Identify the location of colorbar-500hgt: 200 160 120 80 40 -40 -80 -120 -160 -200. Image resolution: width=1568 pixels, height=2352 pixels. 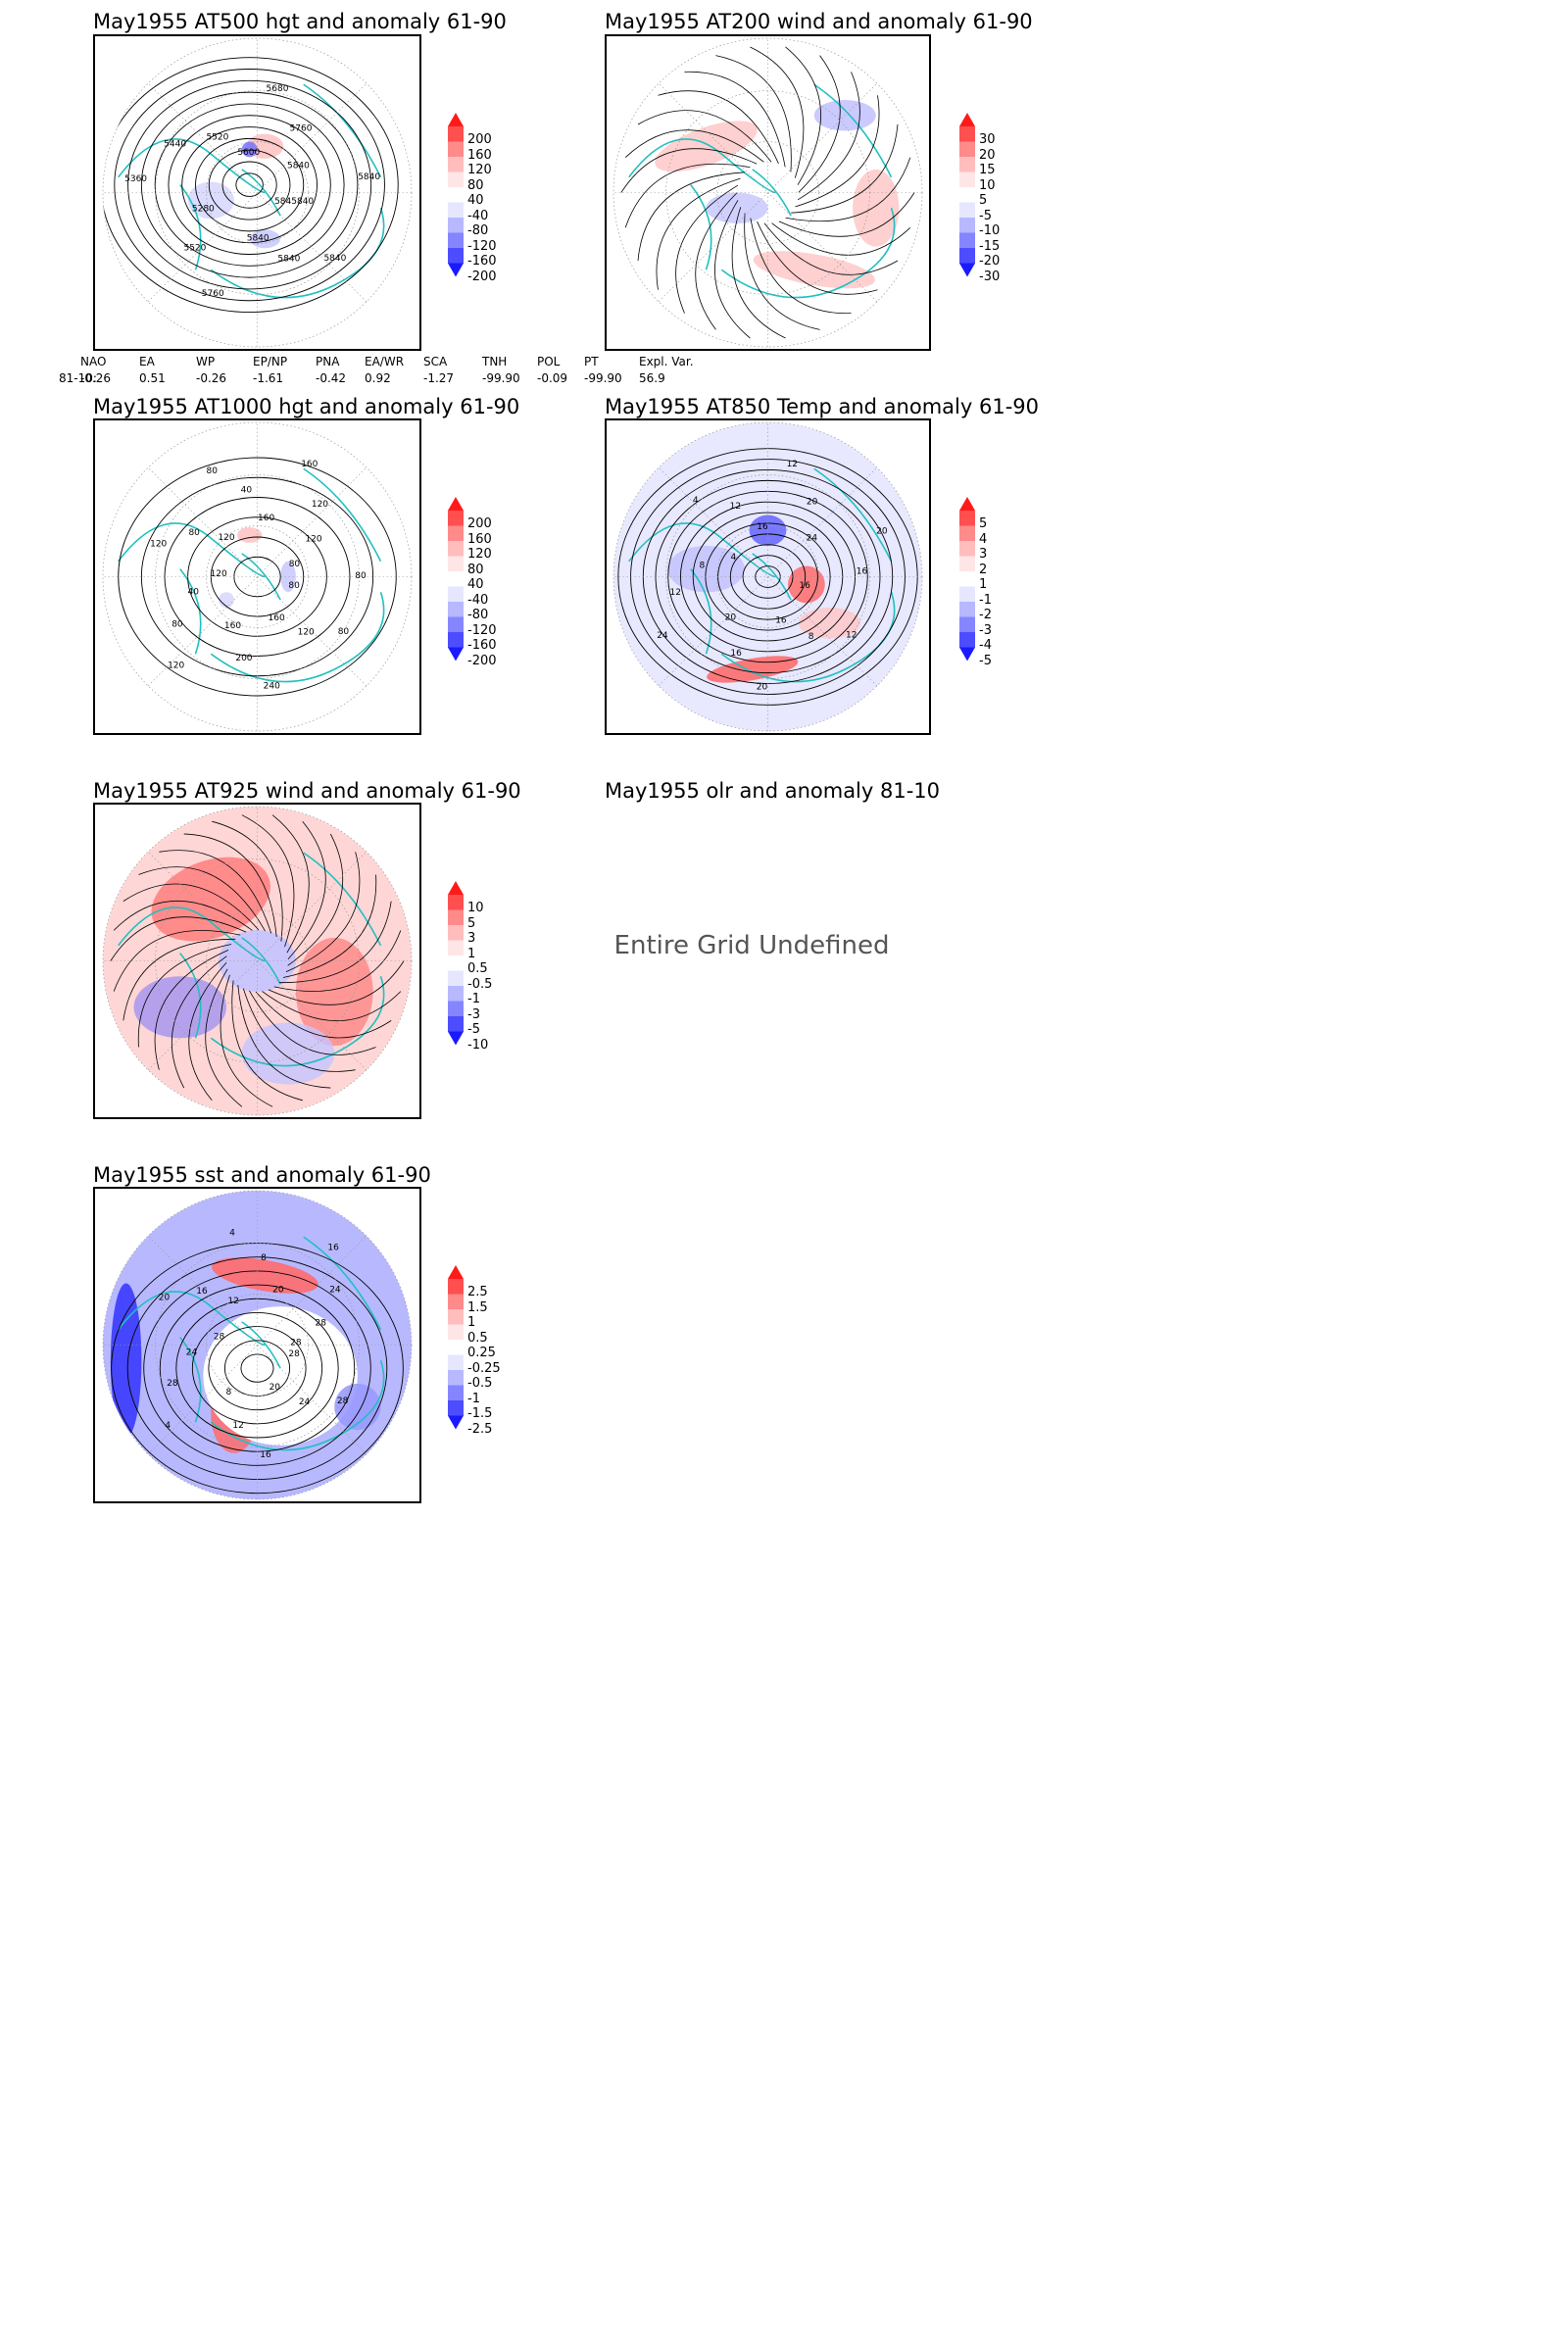
(485, 203).